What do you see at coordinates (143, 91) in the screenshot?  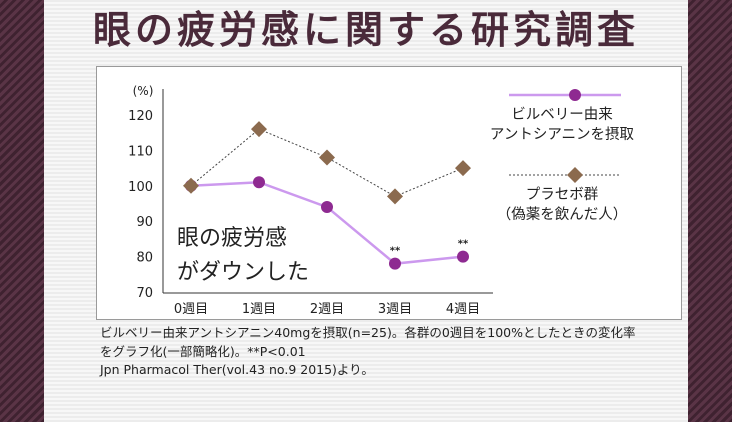 I see `y-axis-unit: (%)` at bounding box center [143, 91].